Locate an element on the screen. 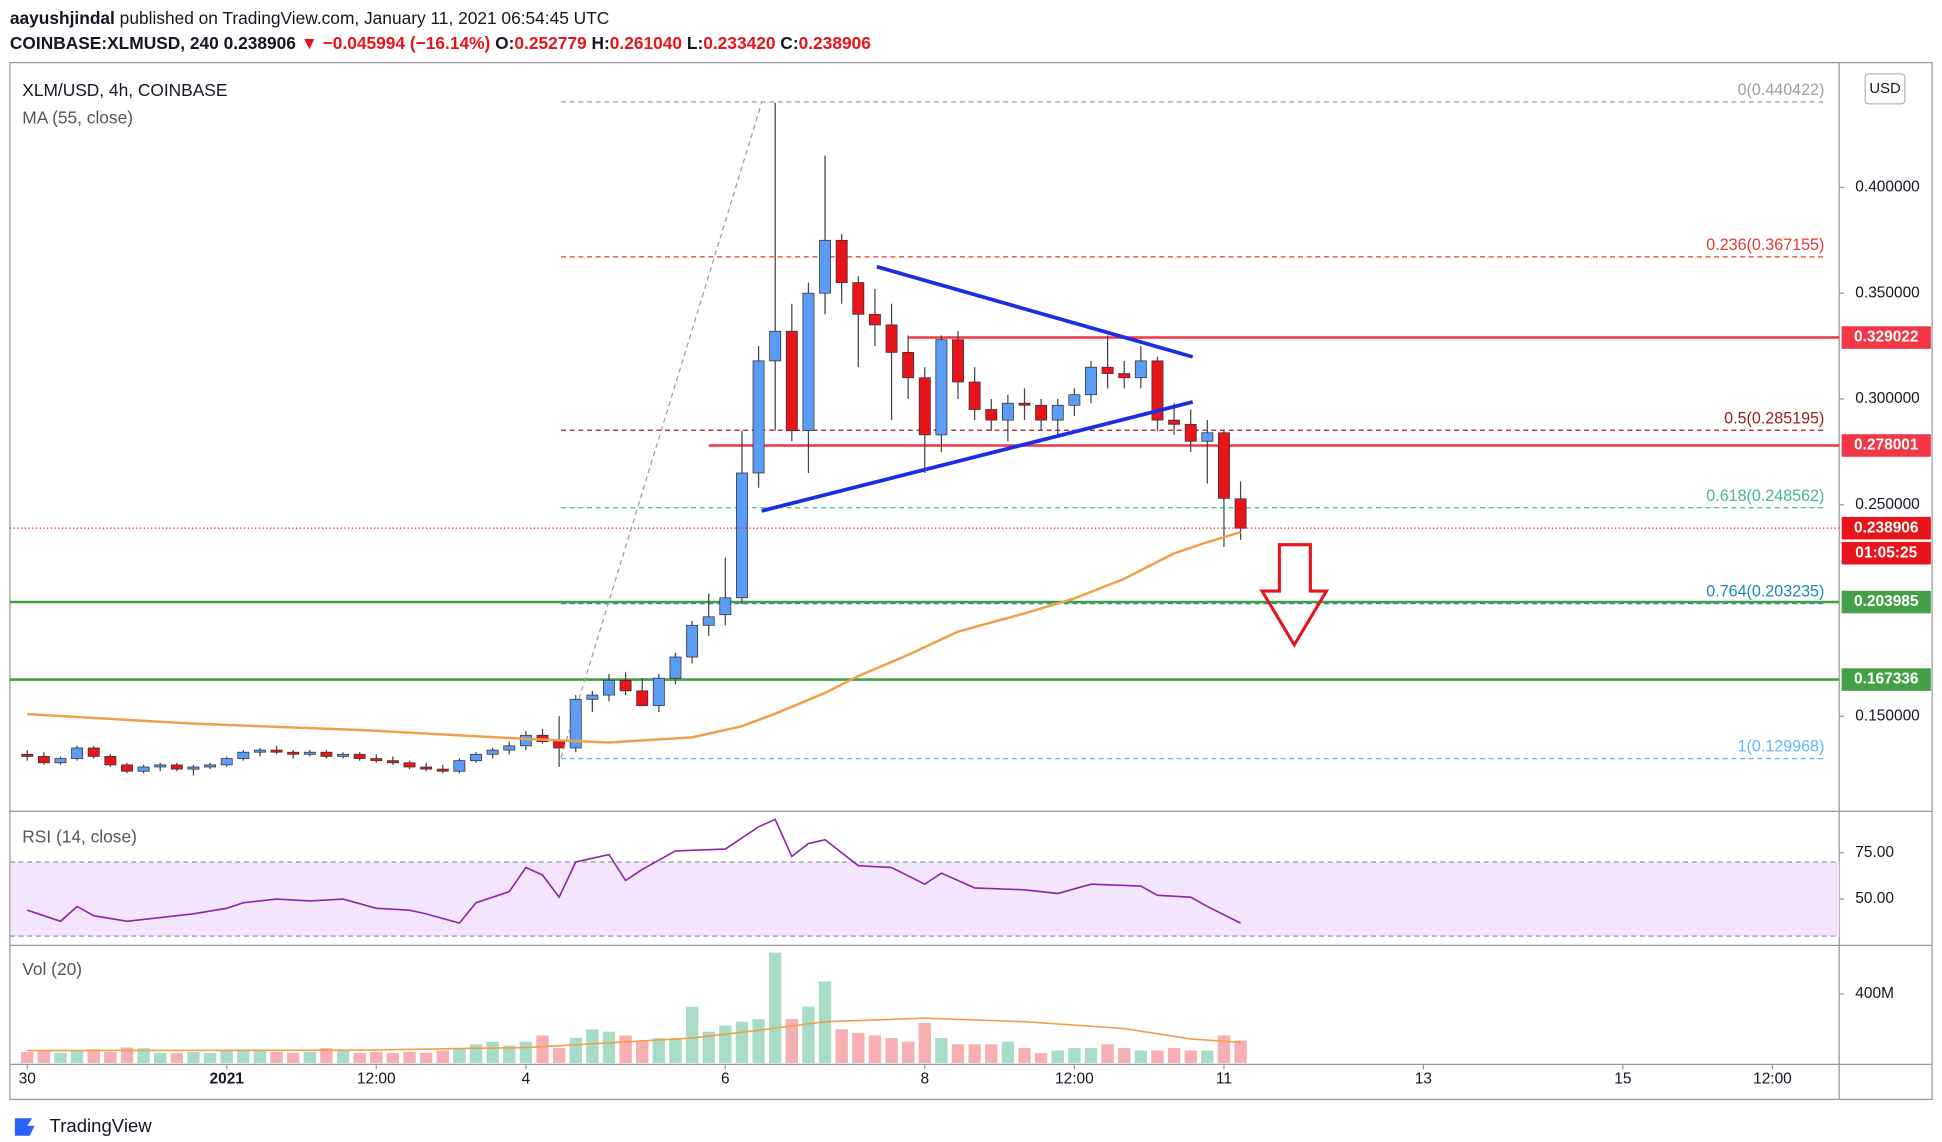  y-tick-label: 50.00 is located at coordinates (1874, 898).